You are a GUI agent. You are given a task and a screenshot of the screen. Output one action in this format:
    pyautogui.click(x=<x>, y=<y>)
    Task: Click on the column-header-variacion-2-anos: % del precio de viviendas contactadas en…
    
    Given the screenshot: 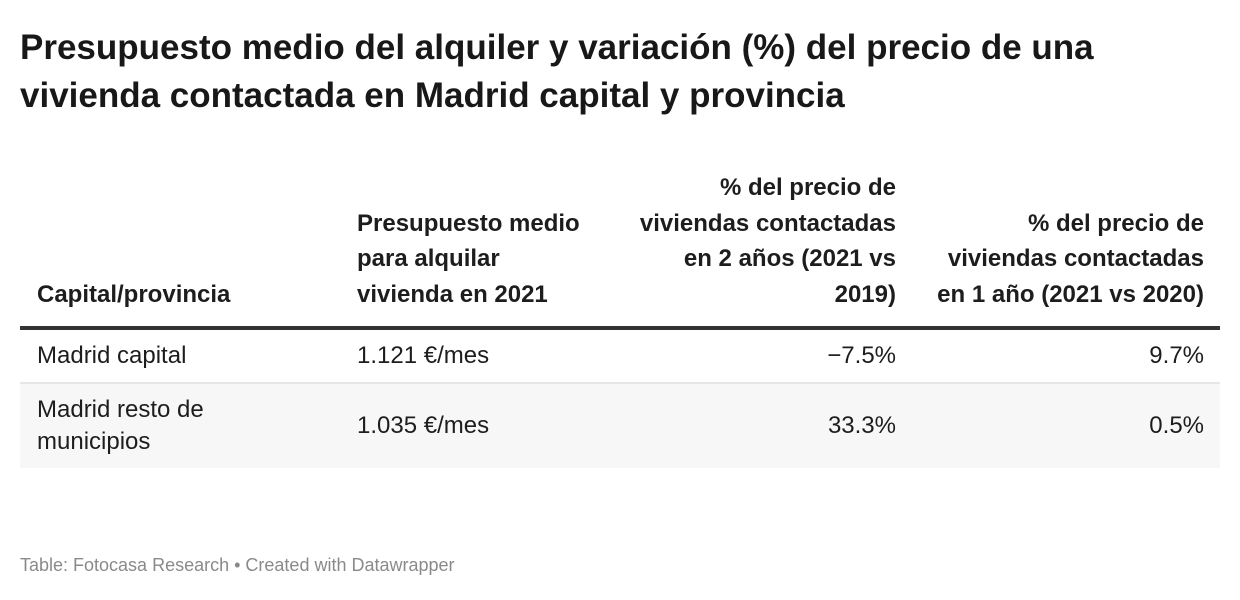 What is the action you would take?
    pyautogui.click(x=756, y=250)
    